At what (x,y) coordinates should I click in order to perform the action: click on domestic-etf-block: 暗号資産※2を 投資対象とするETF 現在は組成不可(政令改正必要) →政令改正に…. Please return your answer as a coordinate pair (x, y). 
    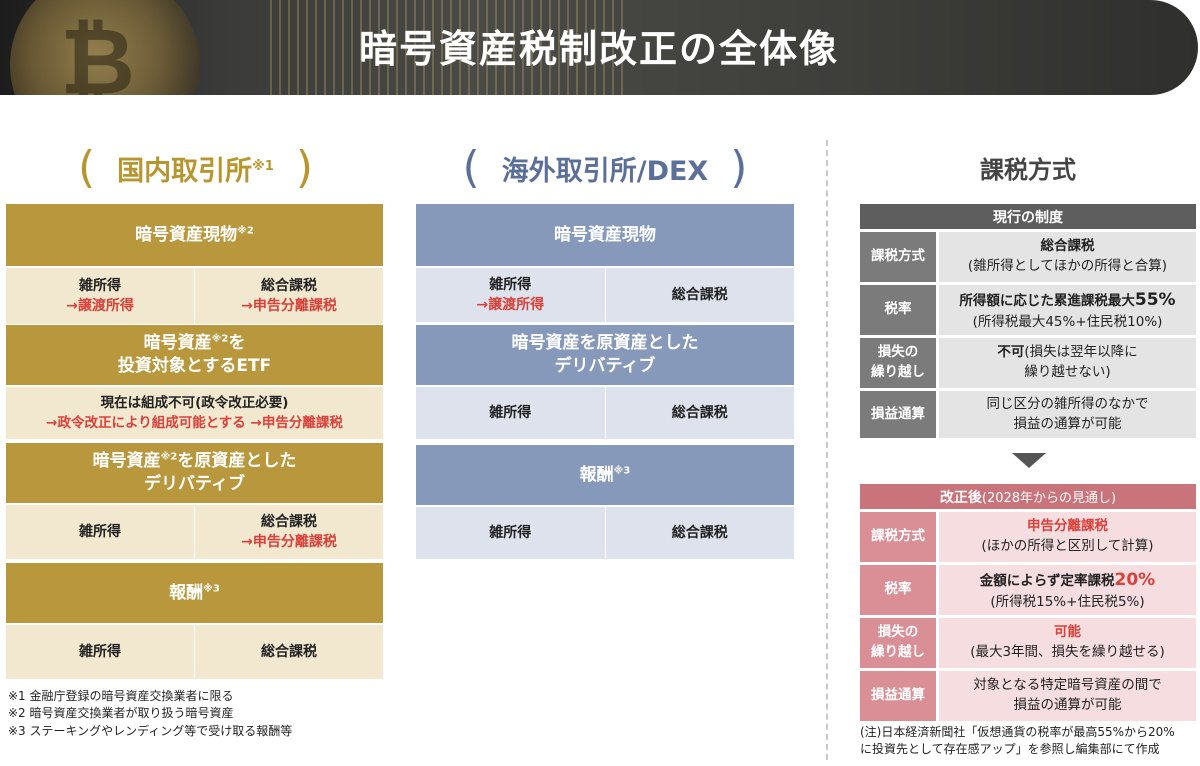
    Looking at the image, I should click on (194, 382).